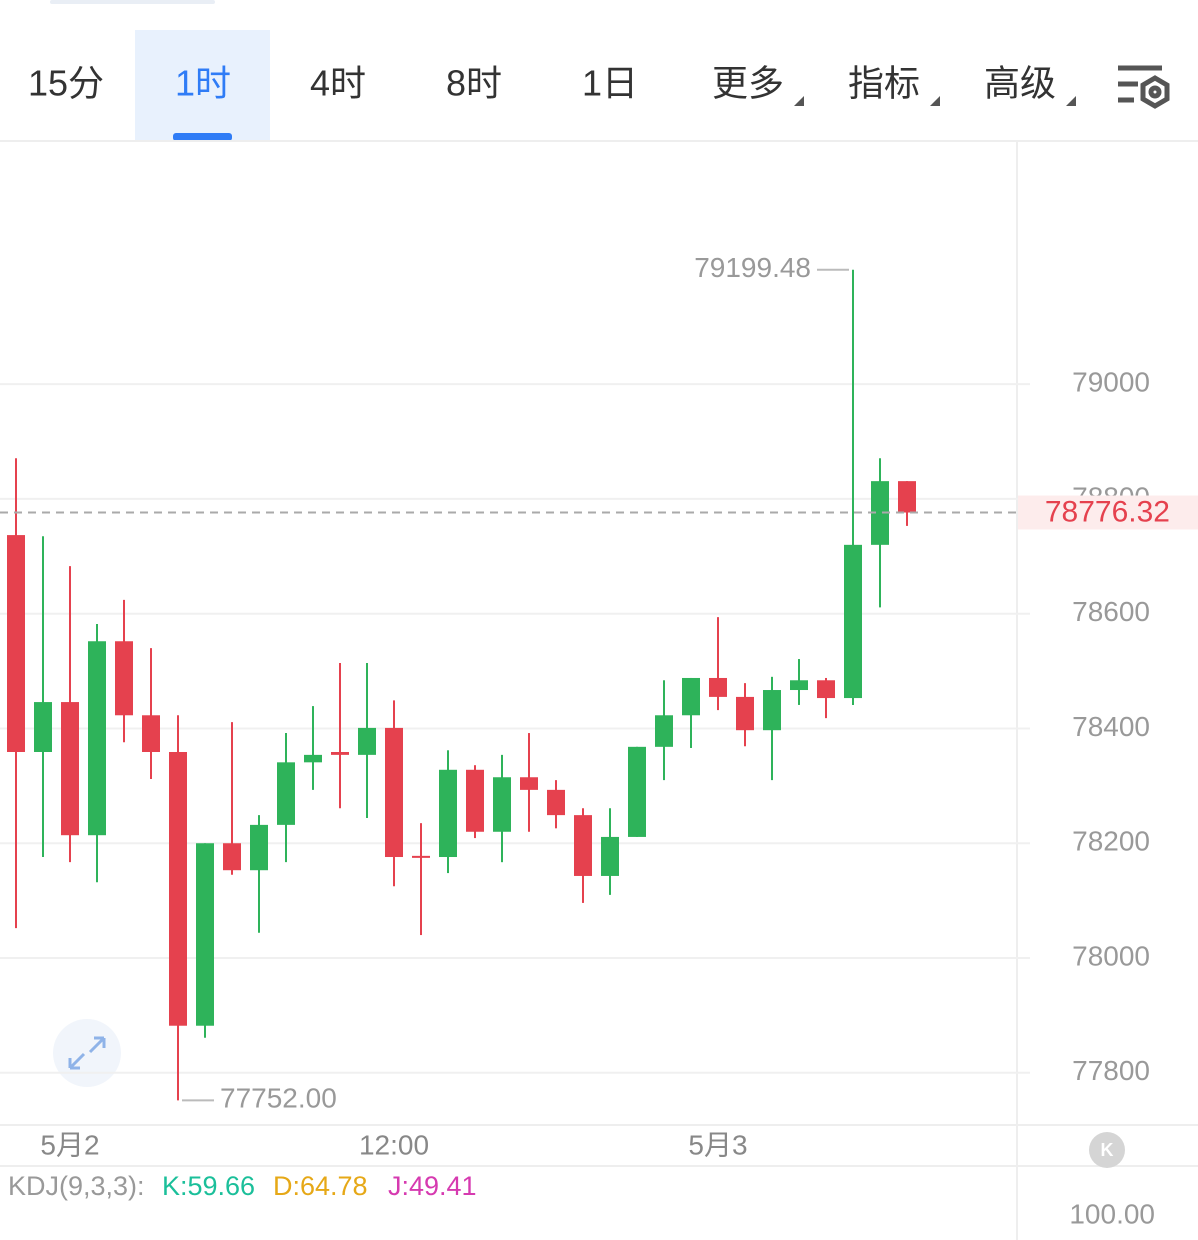 The width and height of the screenshot is (1198, 1240). What do you see at coordinates (432, 1186) in the screenshot?
I see `indicator-j: J:49.41` at bounding box center [432, 1186].